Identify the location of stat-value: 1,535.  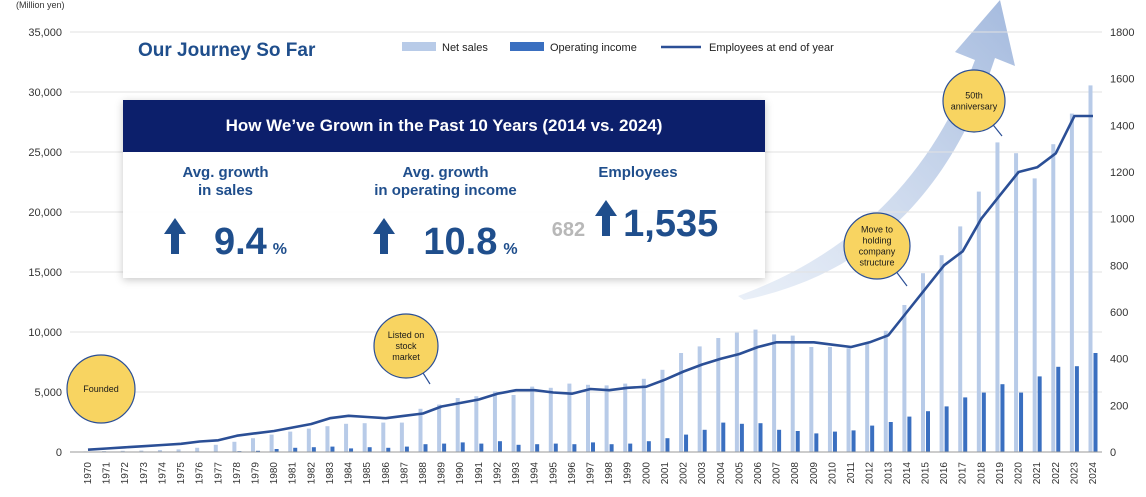
(671, 224).